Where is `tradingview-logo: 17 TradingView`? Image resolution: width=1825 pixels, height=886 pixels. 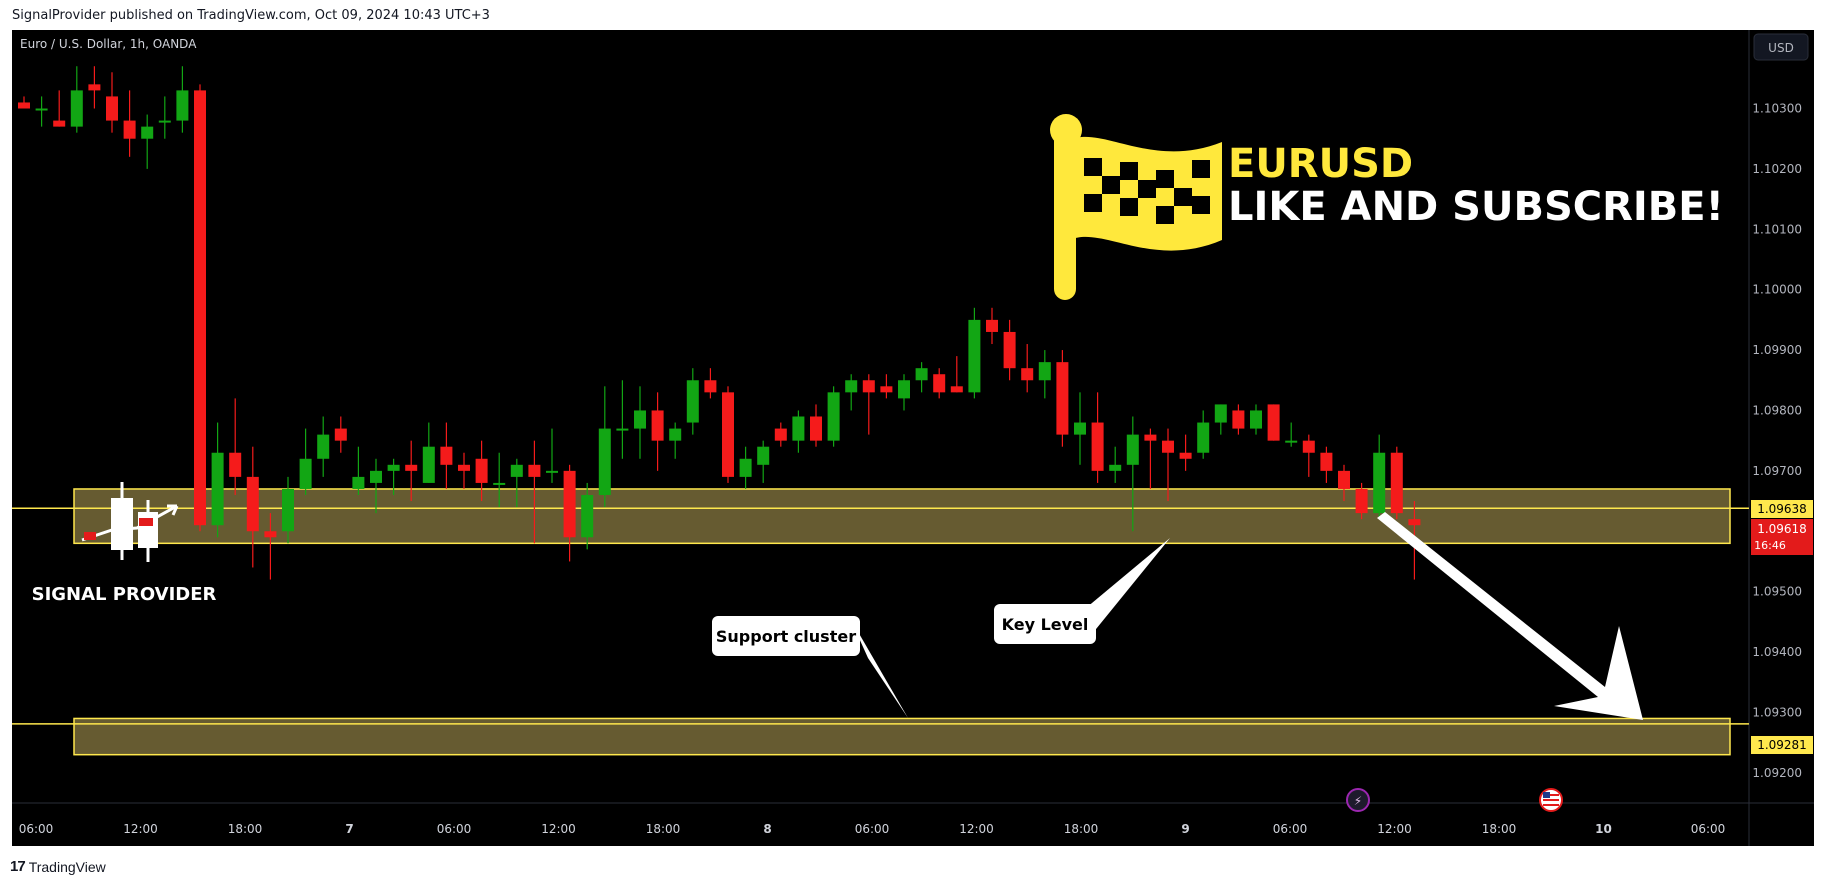
tradingview-logo: 17 TradingView is located at coordinates (58, 866).